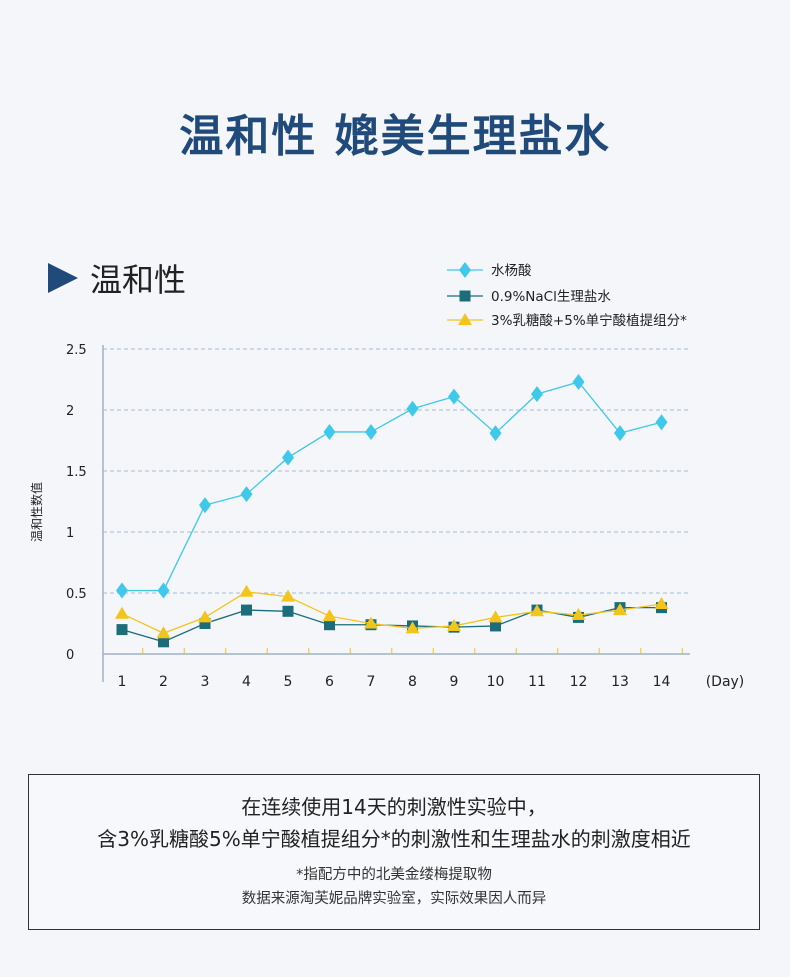 This screenshot has width=790, height=977. What do you see at coordinates (329, 682) in the screenshot?
I see `x-tick-label: 6` at bounding box center [329, 682].